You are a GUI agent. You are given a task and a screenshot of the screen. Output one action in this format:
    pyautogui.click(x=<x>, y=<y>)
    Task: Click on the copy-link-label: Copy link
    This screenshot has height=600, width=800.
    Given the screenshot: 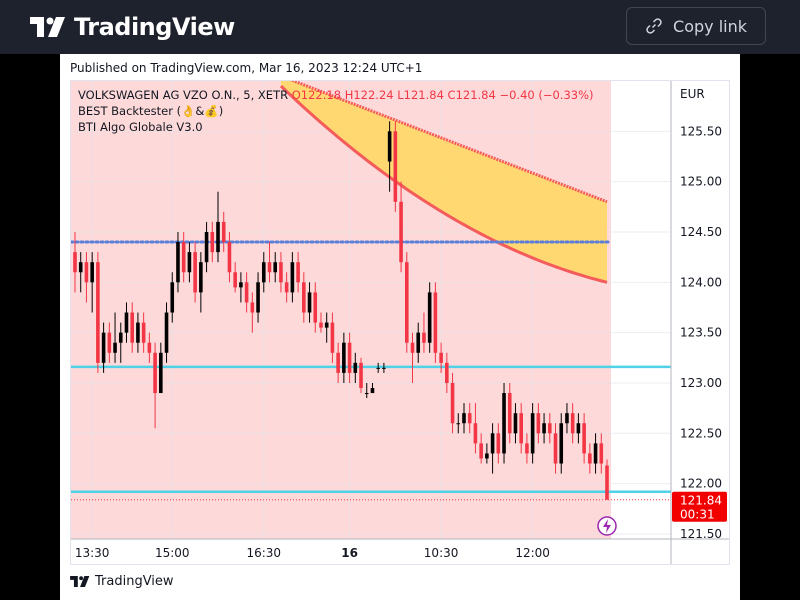 What is the action you would take?
    pyautogui.click(x=710, y=26)
    